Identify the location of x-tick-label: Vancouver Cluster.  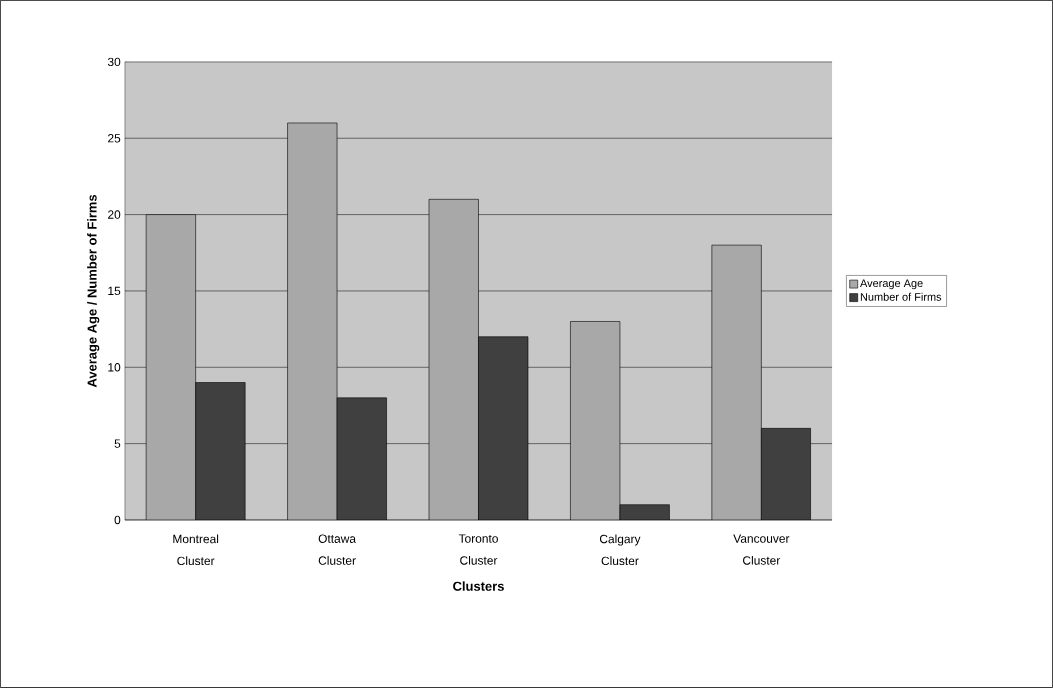
(761, 549).